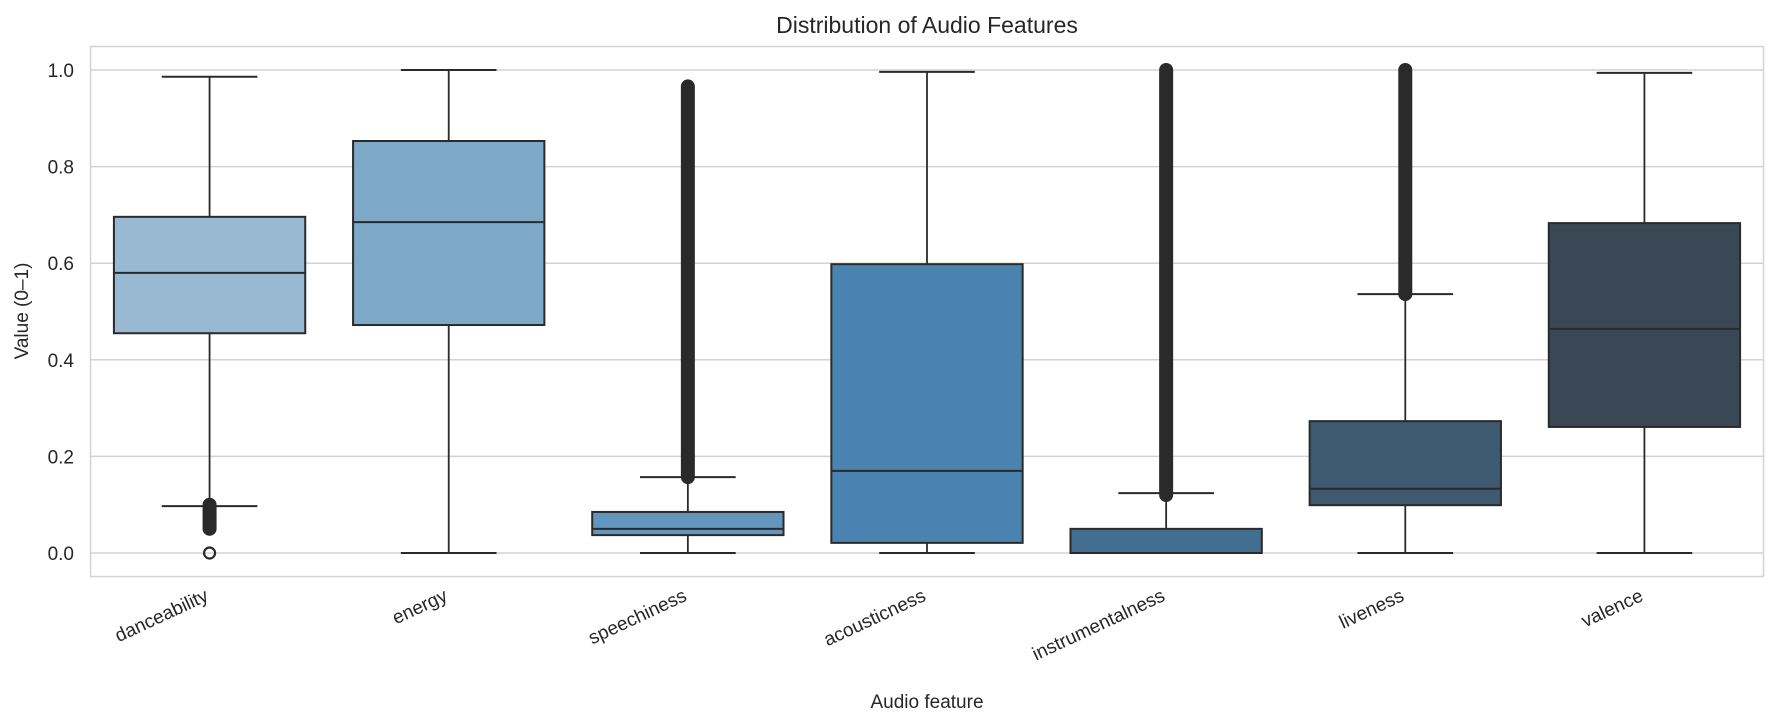 This screenshot has height=726, width=1779. What do you see at coordinates (927, 25) in the screenshot?
I see `chart-title: Distribution of Audio Features` at bounding box center [927, 25].